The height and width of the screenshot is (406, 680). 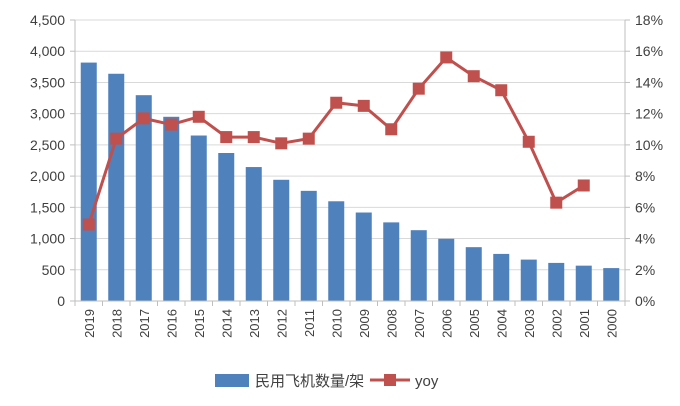 I want to click on right-tick-label: 6%, so click(x=645, y=207).